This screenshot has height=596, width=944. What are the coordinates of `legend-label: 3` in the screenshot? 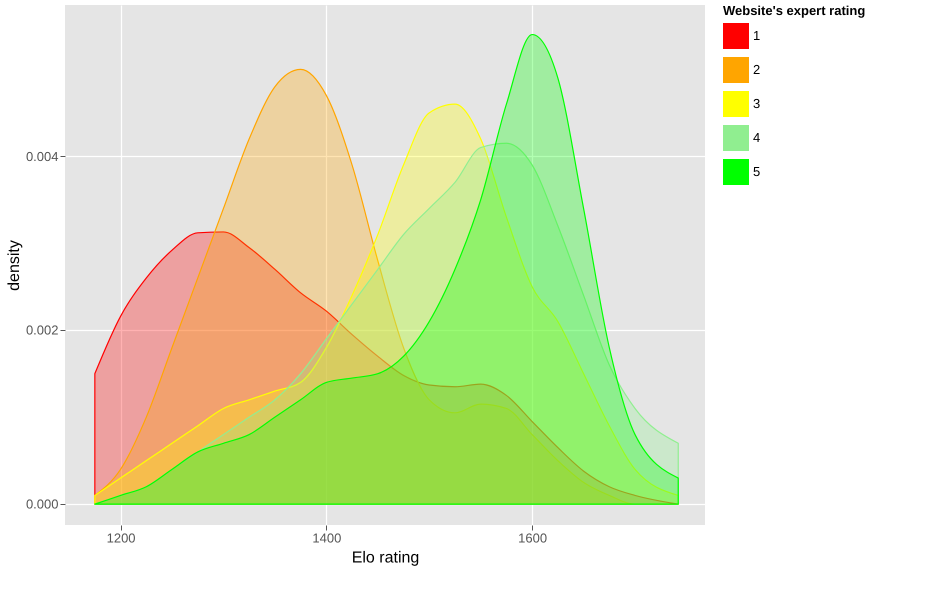 It's located at (756, 103).